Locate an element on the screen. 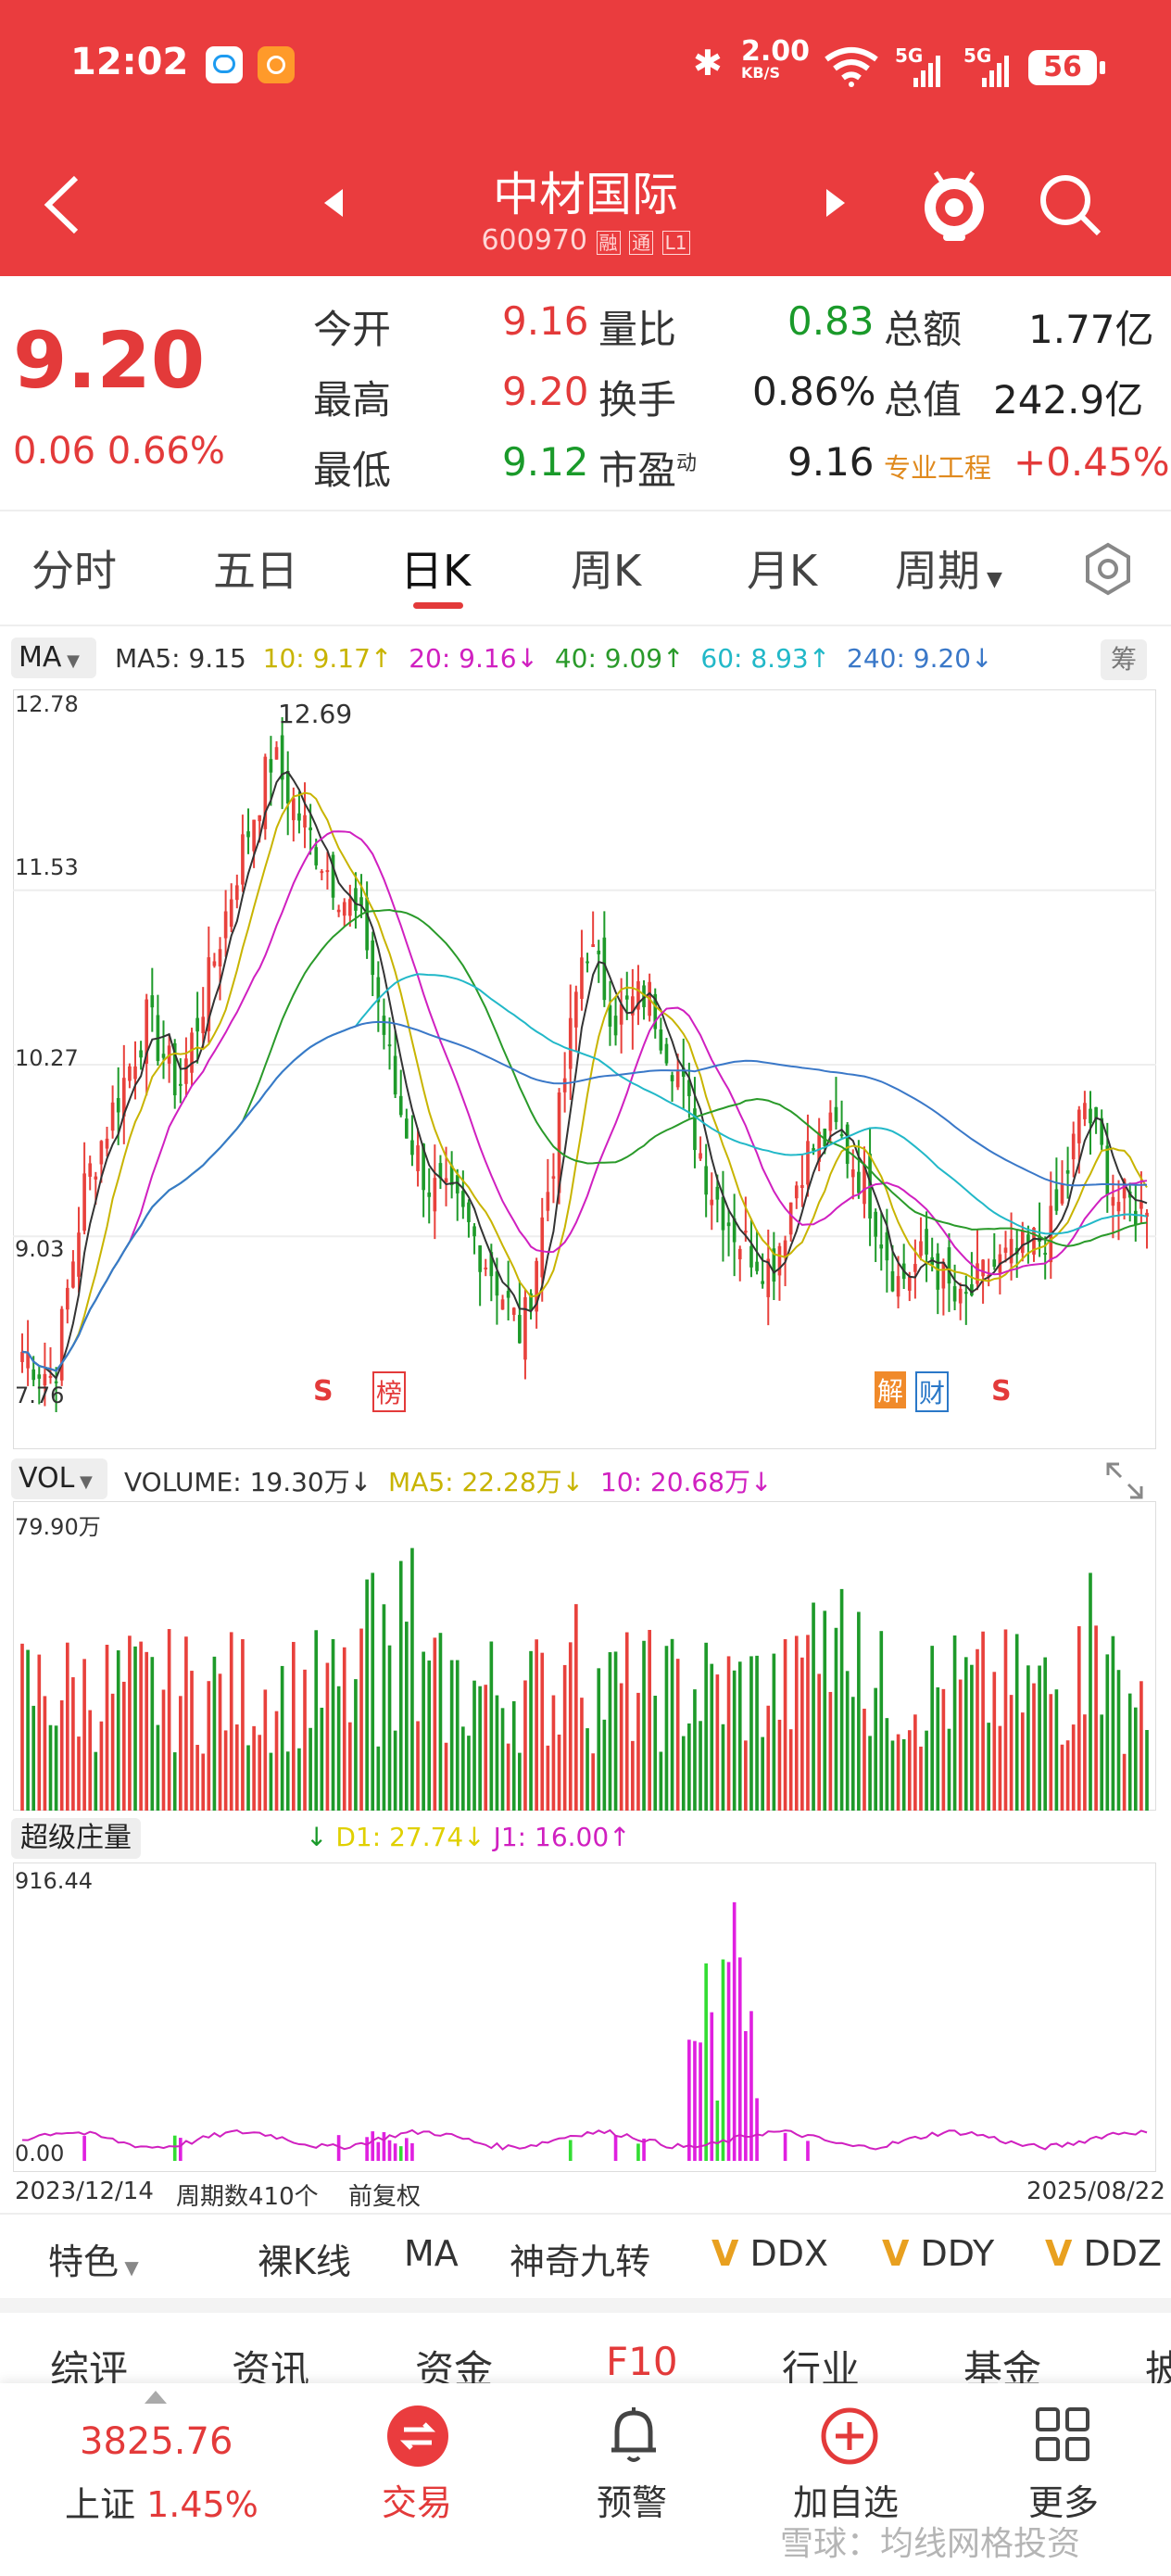 Image resolution: width=1171 pixels, height=2576 pixels. index-row: 上证 1.45% is located at coordinates (162, 2504).